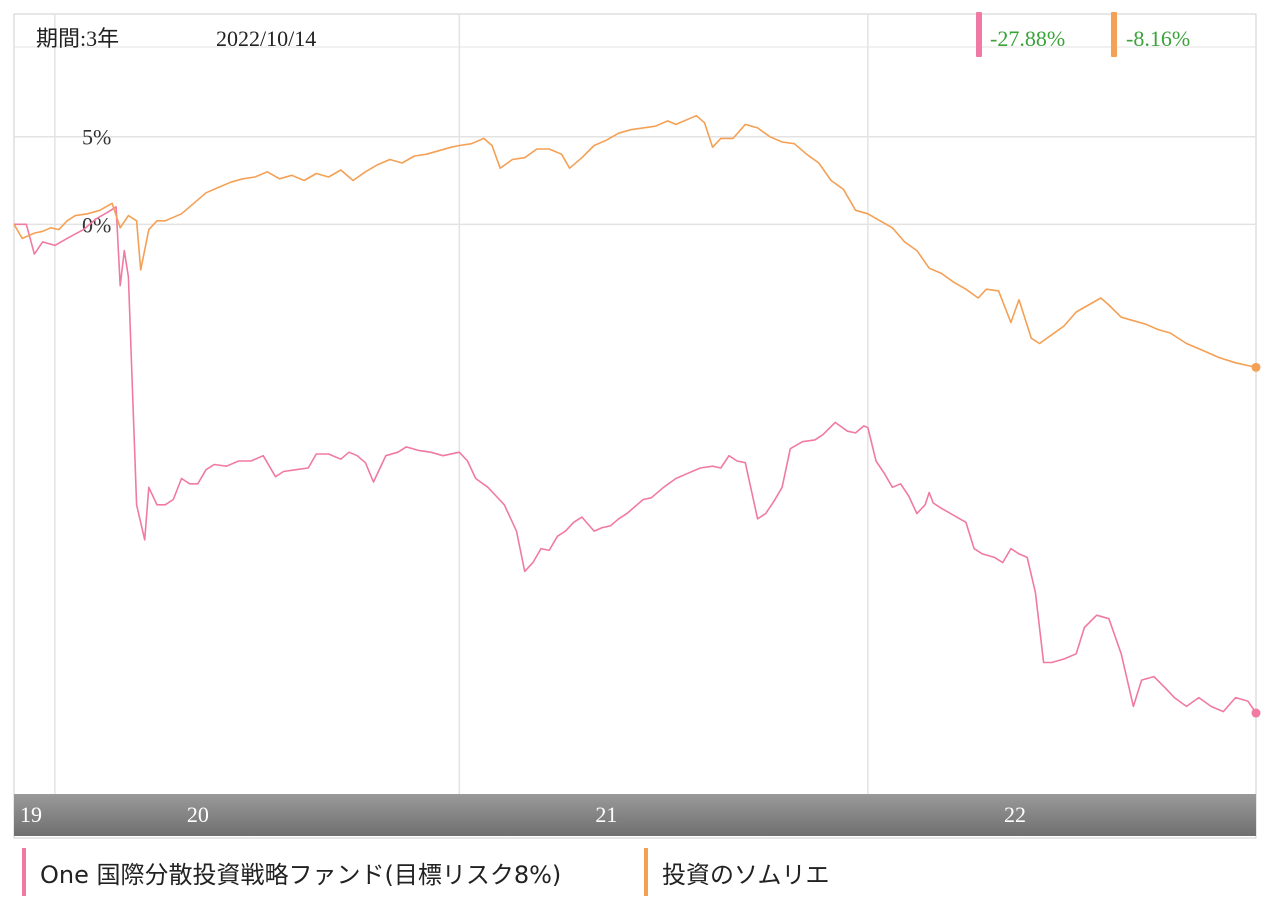 The image size is (1277, 910). Describe the element at coordinates (266, 38) in the screenshot. I see `date-label: 2022/10/14` at that location.